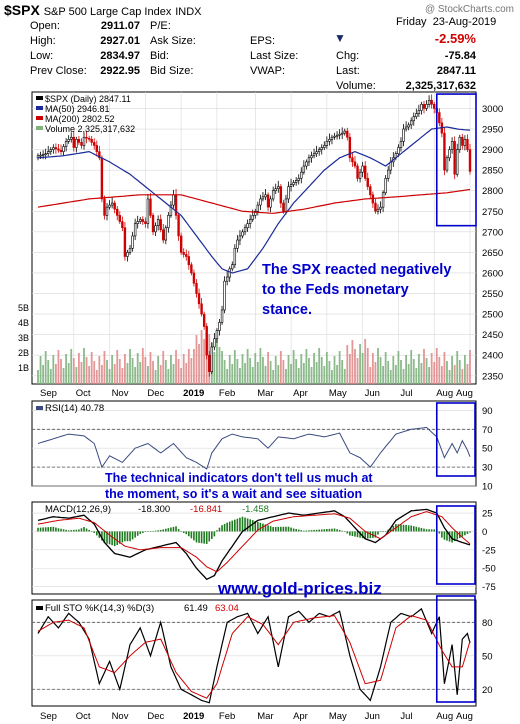  I want to click on price-axis-tick-label: 3000, so click(492, 109).